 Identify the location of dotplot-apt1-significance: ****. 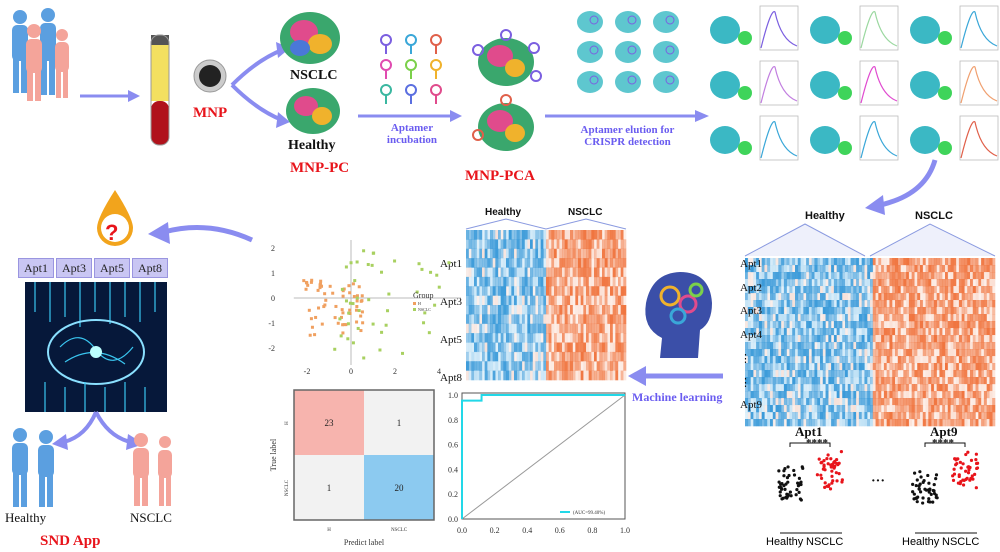
(817, 443).